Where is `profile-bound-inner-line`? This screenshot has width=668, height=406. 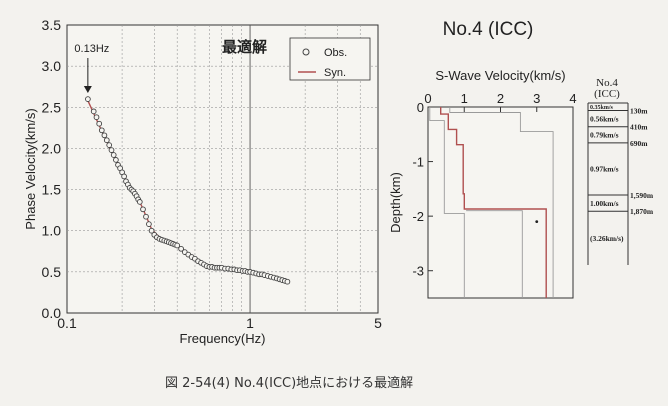 profile-bound-inner-line is located at coordinates (494, 254).